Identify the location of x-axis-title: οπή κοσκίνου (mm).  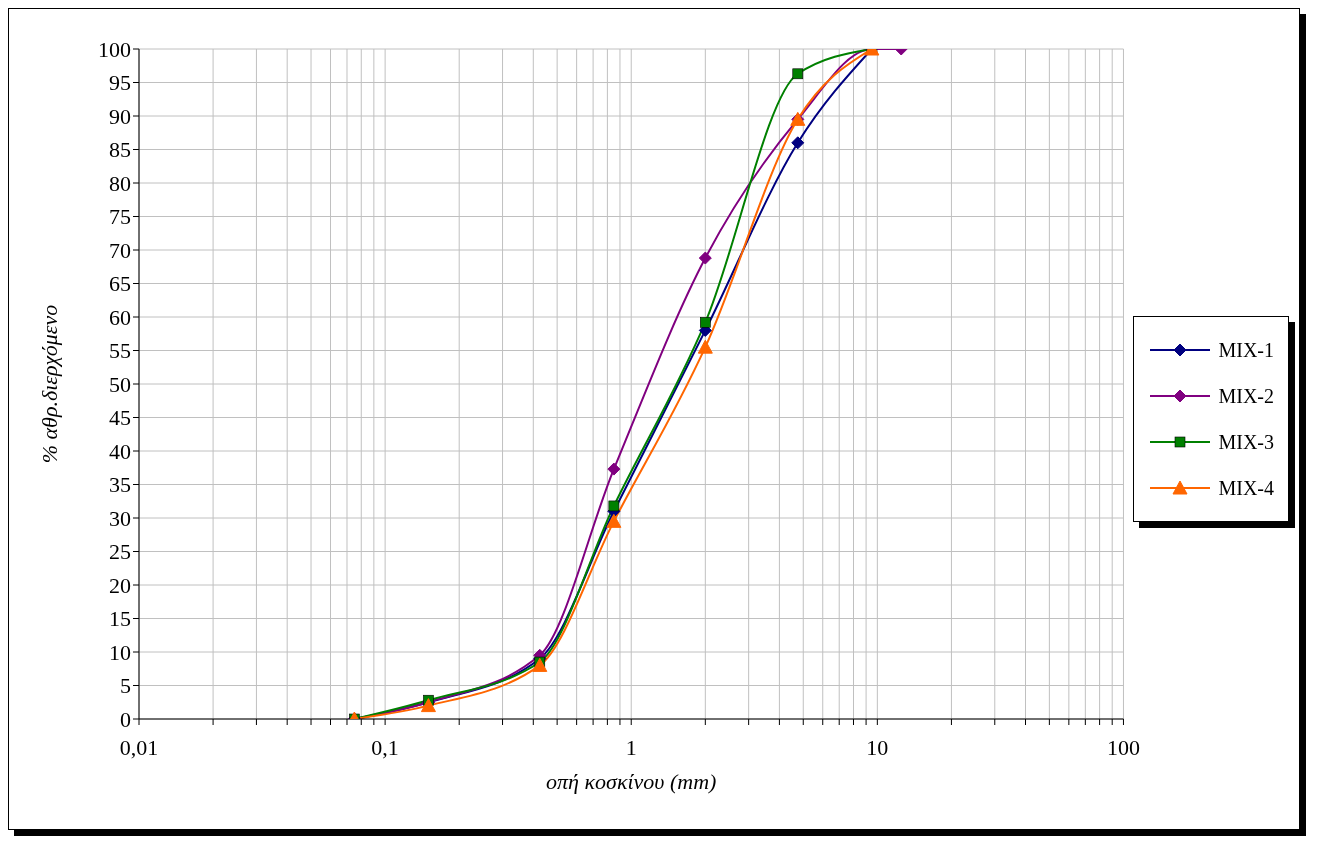
(631, 781).